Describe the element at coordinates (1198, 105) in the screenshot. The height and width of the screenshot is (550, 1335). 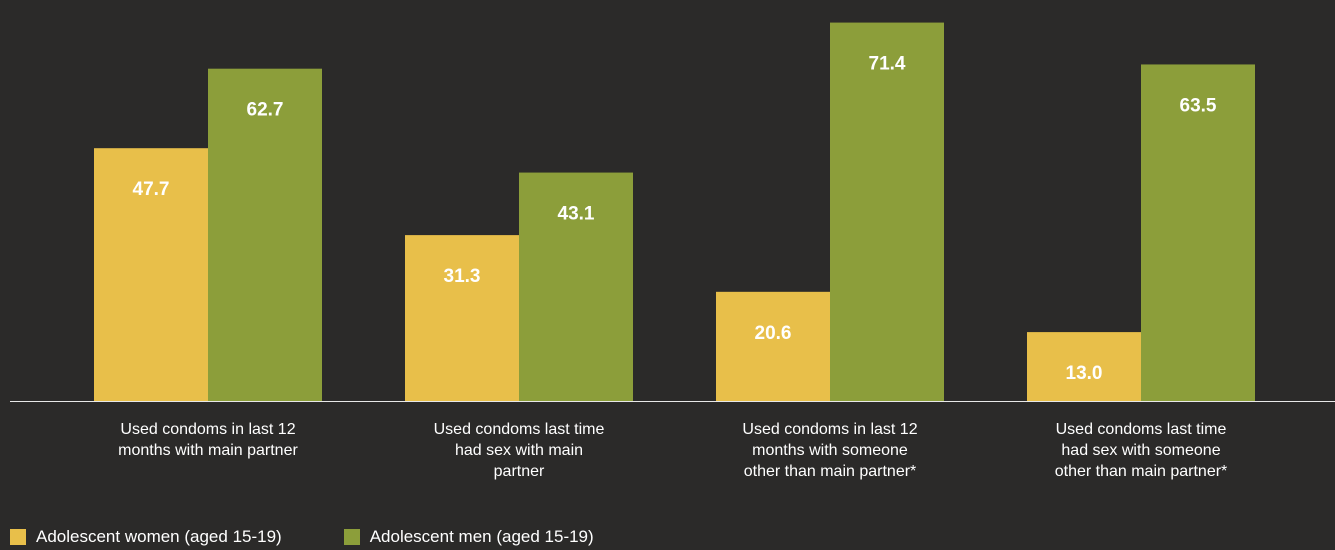
I see `bar-value-label: 63.5` at that location.